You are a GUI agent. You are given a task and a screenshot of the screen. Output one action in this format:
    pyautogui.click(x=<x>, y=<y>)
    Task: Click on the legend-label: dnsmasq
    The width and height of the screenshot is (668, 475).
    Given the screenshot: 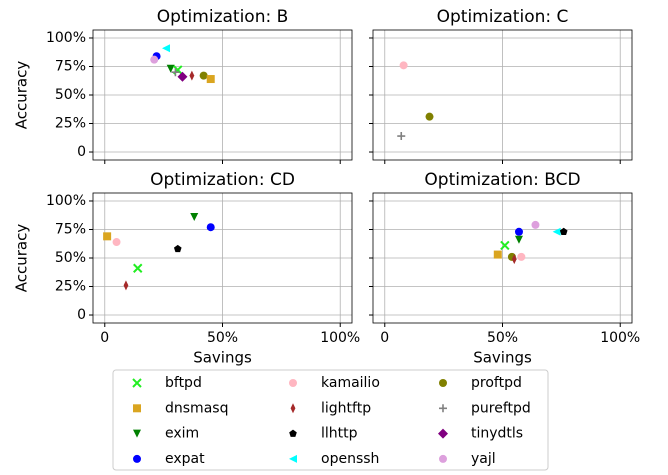 What is the action you would take?
    pyautogui.click(x=196, y=408)
    